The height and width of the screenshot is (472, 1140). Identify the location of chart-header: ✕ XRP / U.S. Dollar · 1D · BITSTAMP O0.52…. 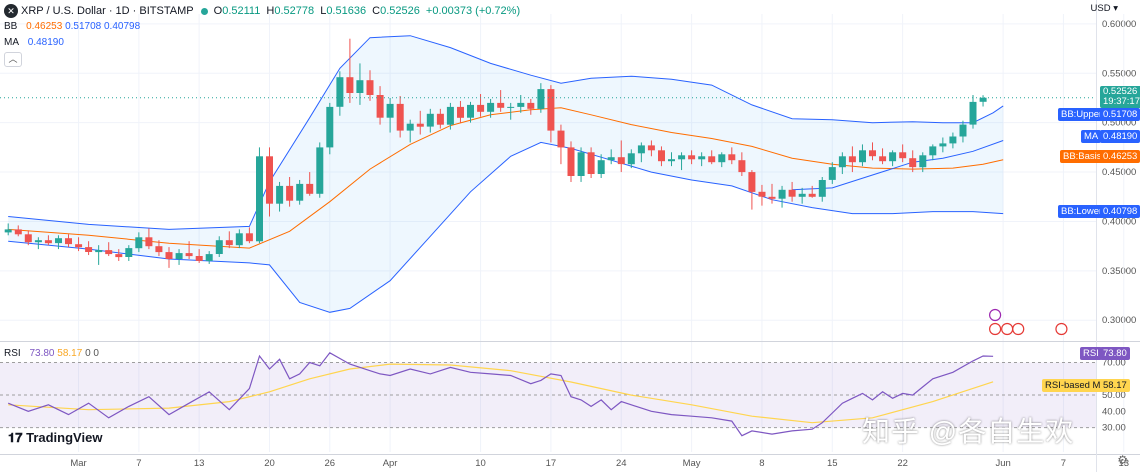
(265, 11).